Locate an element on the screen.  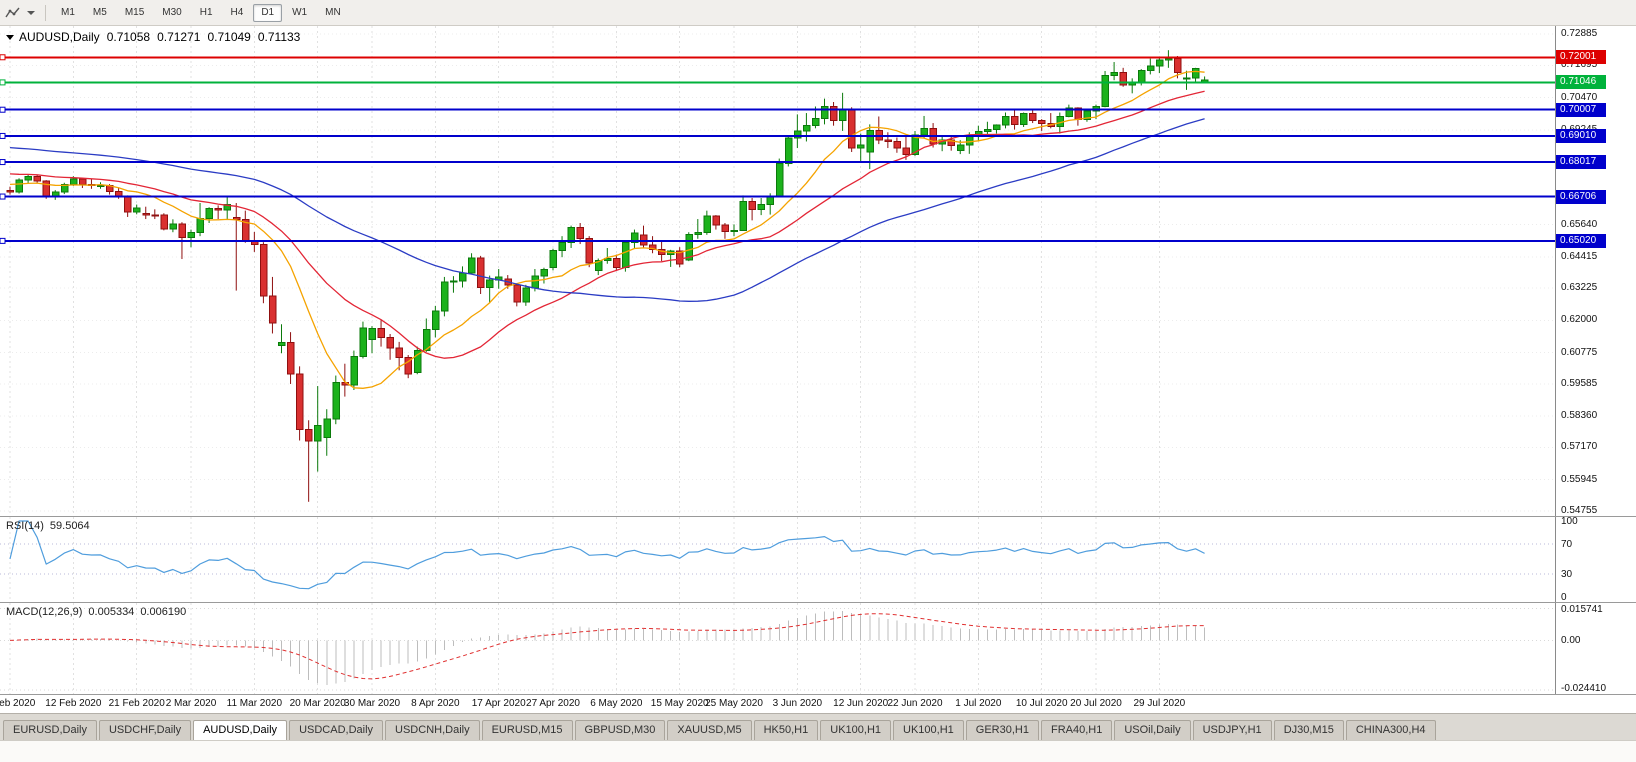
macd-histogram is located at coordinates (612, 647).